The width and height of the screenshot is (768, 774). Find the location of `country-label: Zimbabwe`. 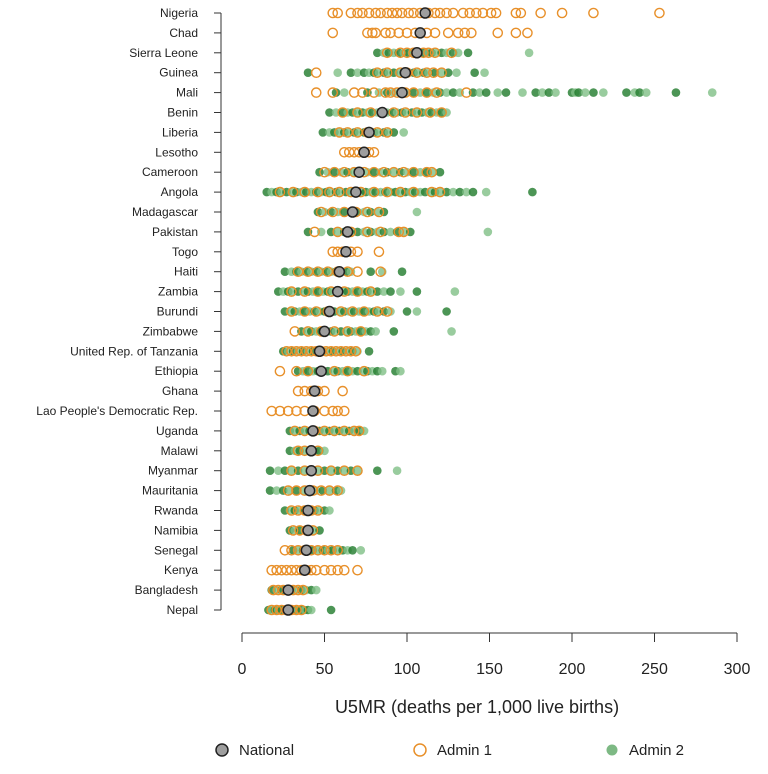

country-label: Zimbabwe is located at coordinates (171, 331).